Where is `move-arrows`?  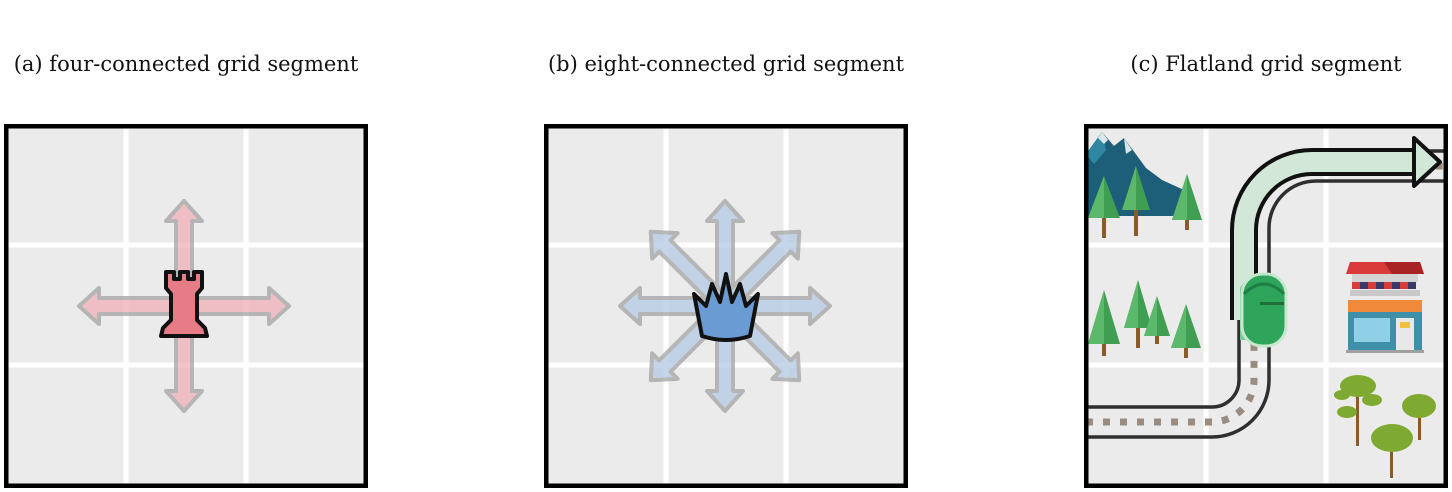 move-arrows is located at coordinates (184, 306).